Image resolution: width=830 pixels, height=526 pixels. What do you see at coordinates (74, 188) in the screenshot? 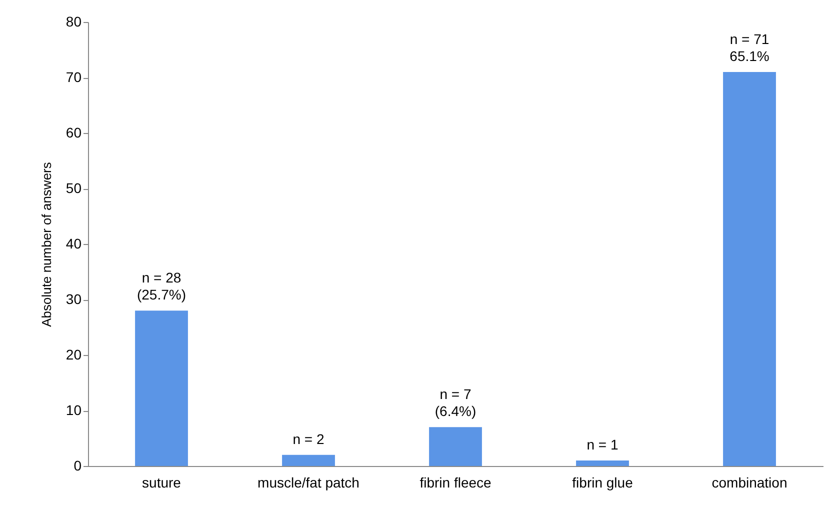
I see `y-tick-label: 50` at bounding box center [74, 188].